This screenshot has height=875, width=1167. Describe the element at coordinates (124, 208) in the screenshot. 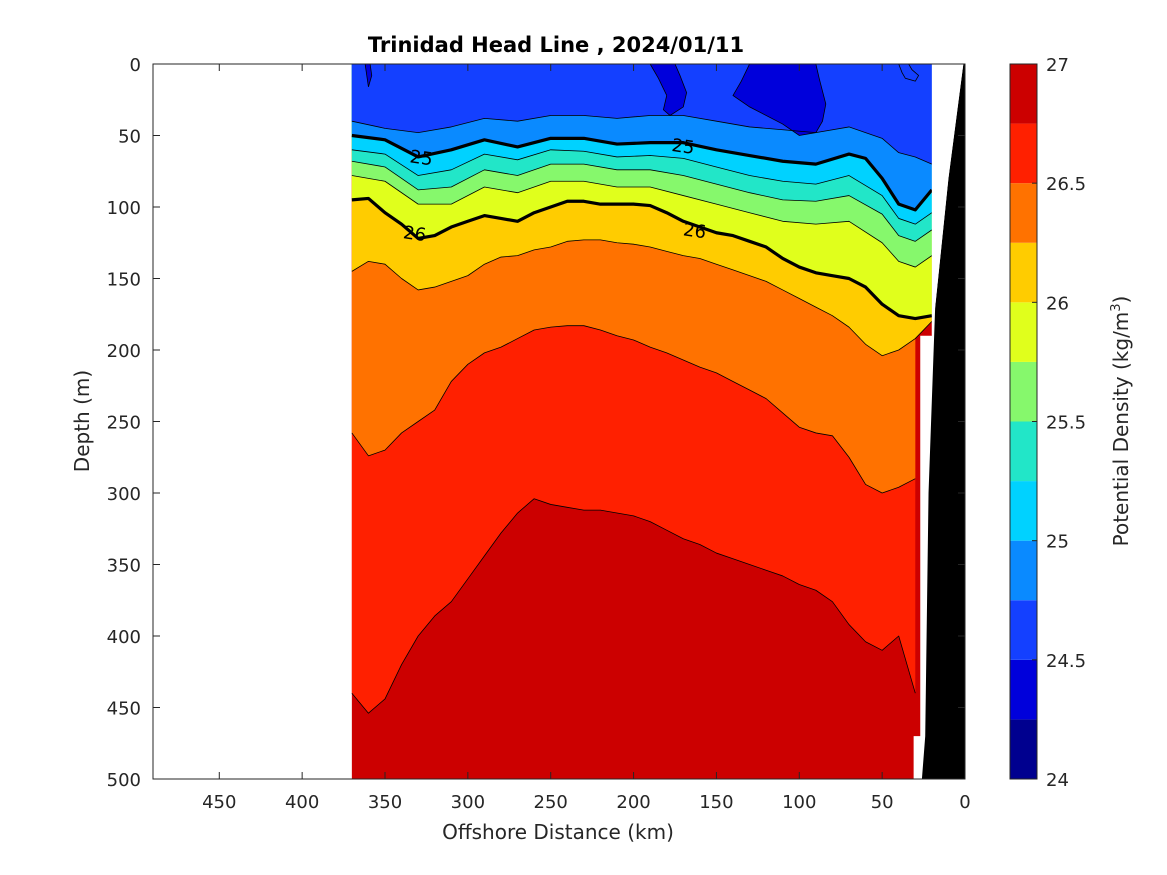

I see `y-tick-label-100: 100` at that location.